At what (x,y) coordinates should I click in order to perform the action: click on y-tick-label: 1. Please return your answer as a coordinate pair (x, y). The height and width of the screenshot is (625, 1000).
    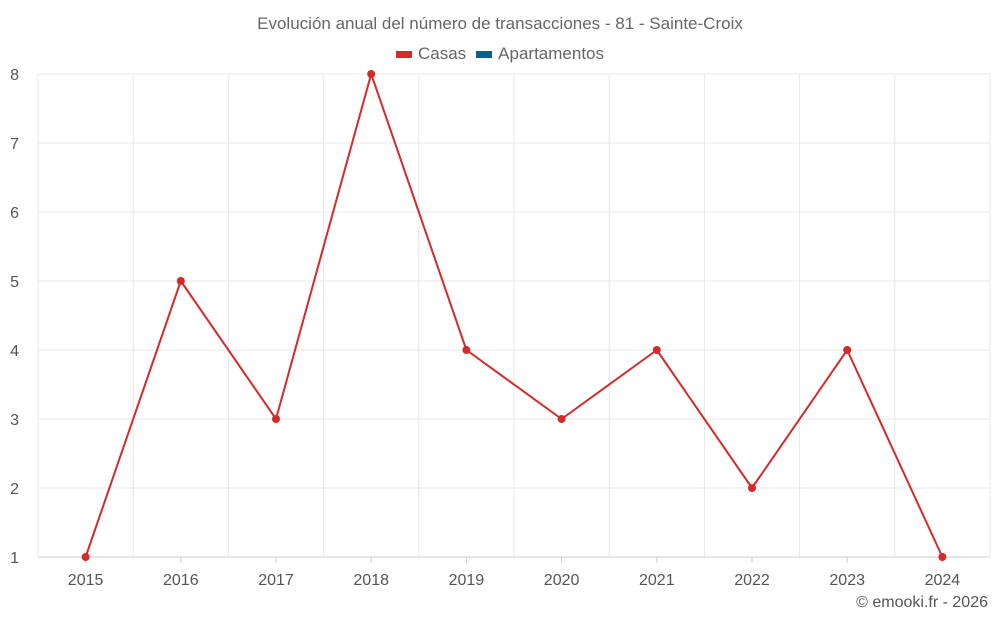
    Looking at the image, I should click on (14, 558).